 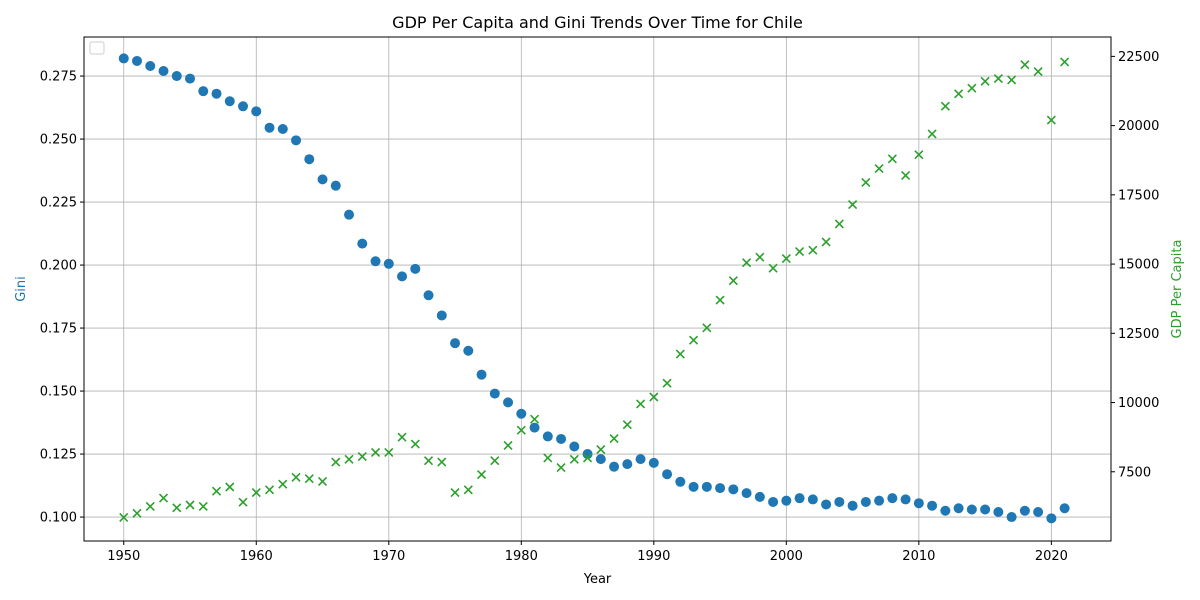 I want to click on y-right-tick-label: 17500, so click(x=1138, y=195).